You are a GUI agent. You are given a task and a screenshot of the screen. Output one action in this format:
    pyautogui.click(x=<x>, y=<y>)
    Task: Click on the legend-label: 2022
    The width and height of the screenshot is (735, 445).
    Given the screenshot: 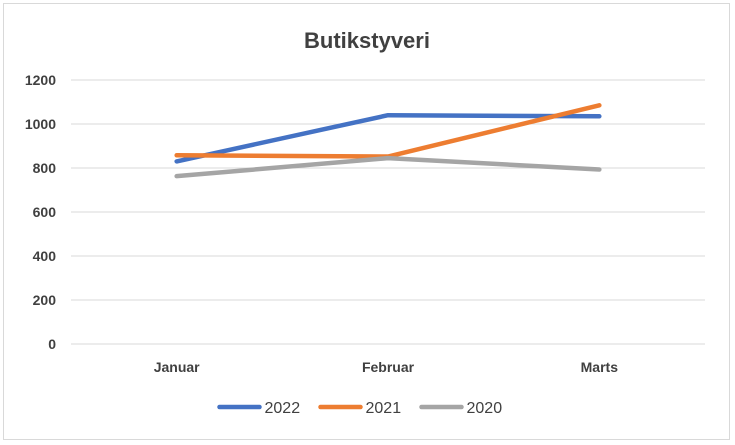 What is the action you would take?
    pyautogui.click(x=283, y=408)
    